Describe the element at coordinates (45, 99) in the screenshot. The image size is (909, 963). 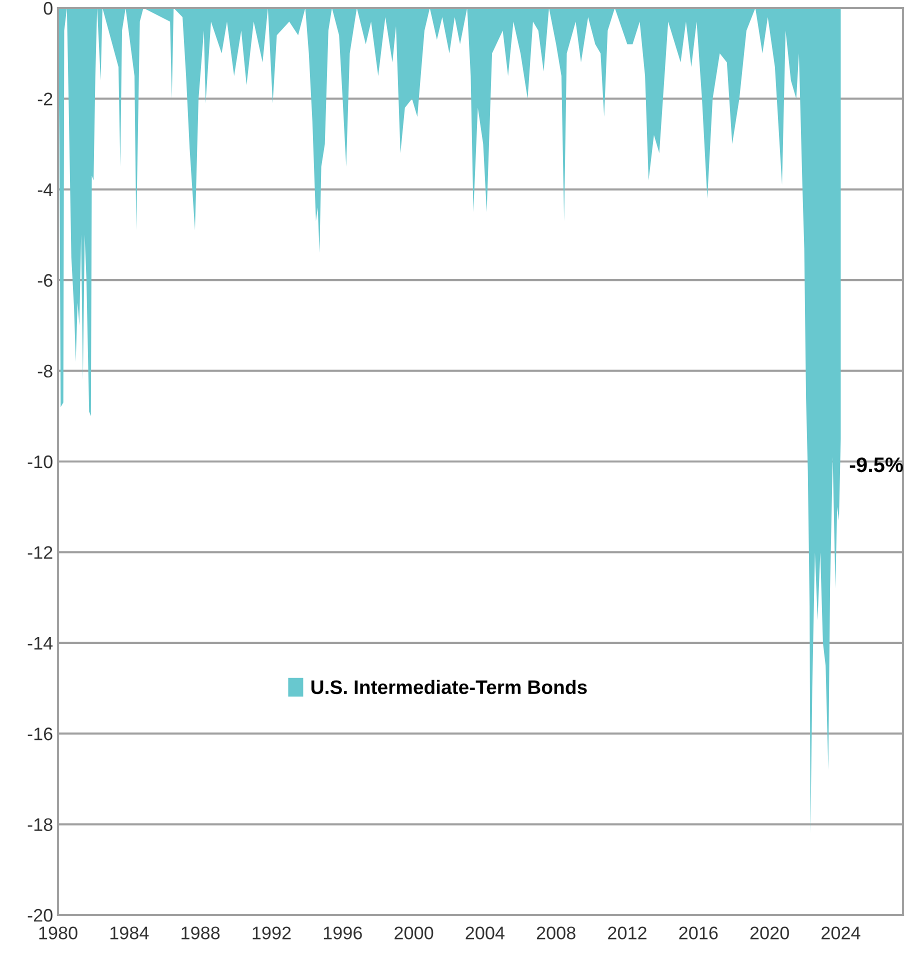
I see `y-tick-label: -2` at that location.